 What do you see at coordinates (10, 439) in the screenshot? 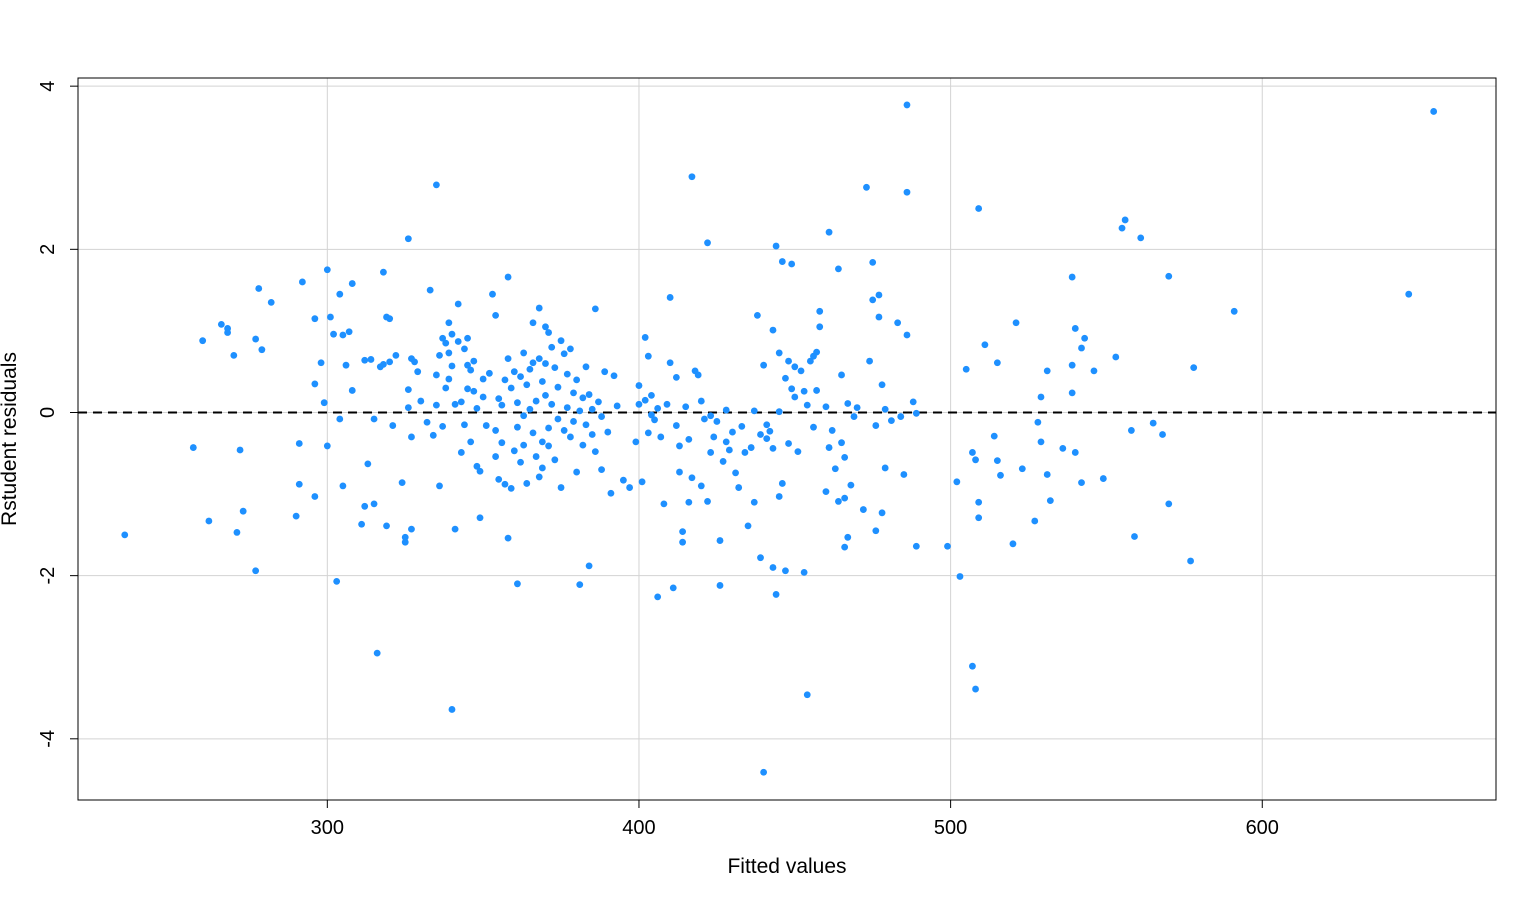
I see `y-axis-title: Rstudent residuals` at bounding box center [10, 439].